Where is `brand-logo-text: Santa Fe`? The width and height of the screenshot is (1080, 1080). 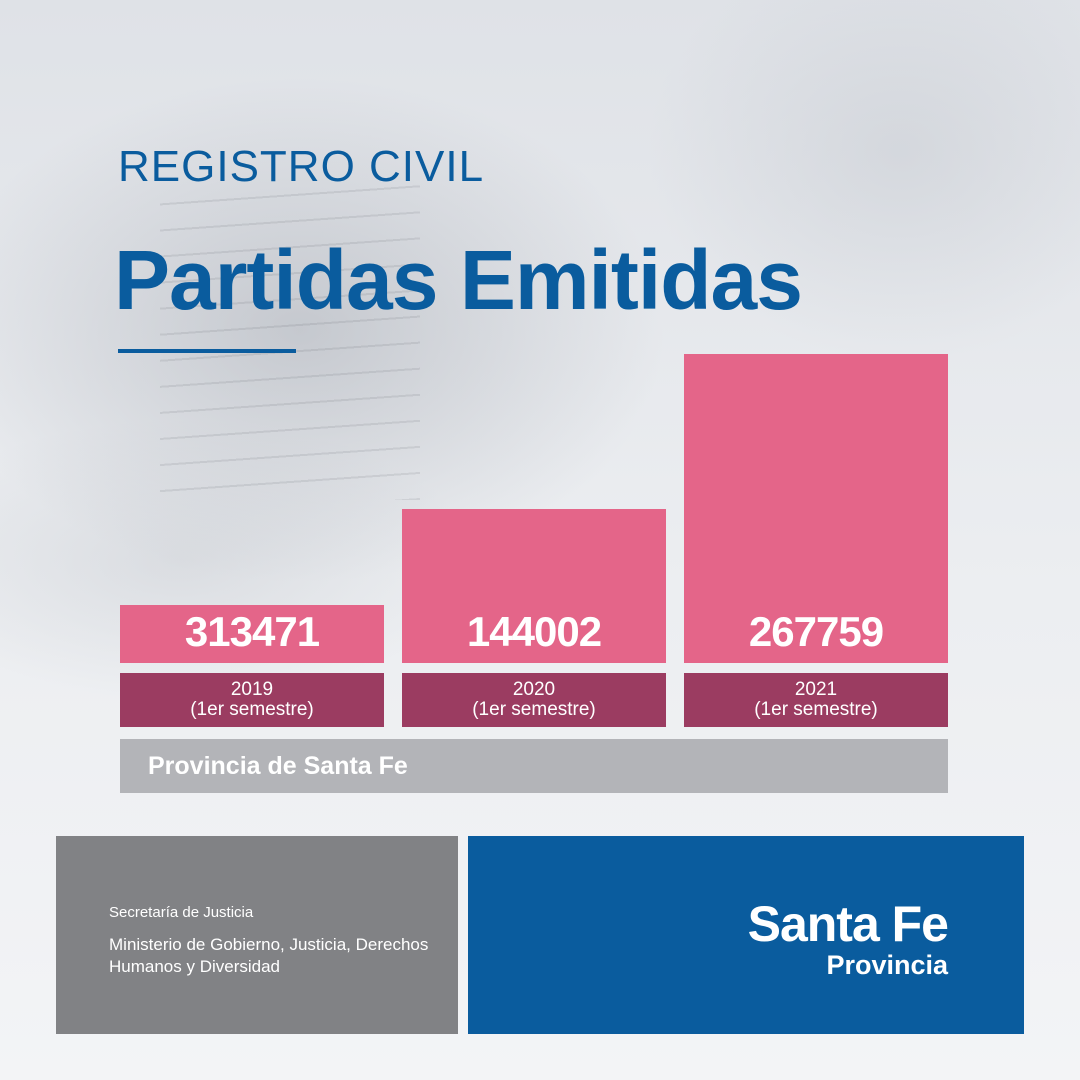 brand-logo-text: Santa Fe is located at coordinates (848, 924).